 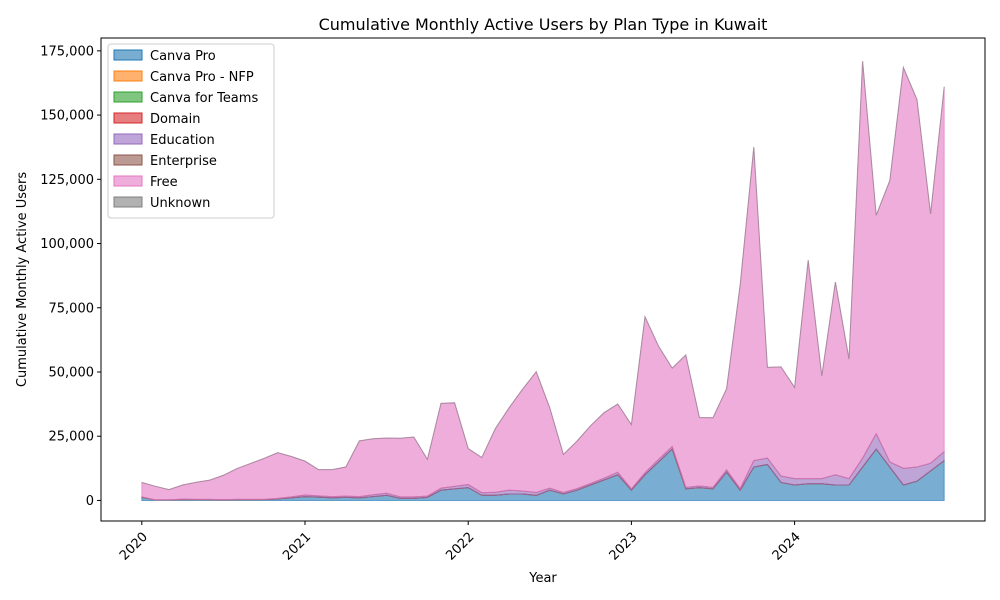 I want to click on legend-swatch-domain, so click(x=128, y=118).